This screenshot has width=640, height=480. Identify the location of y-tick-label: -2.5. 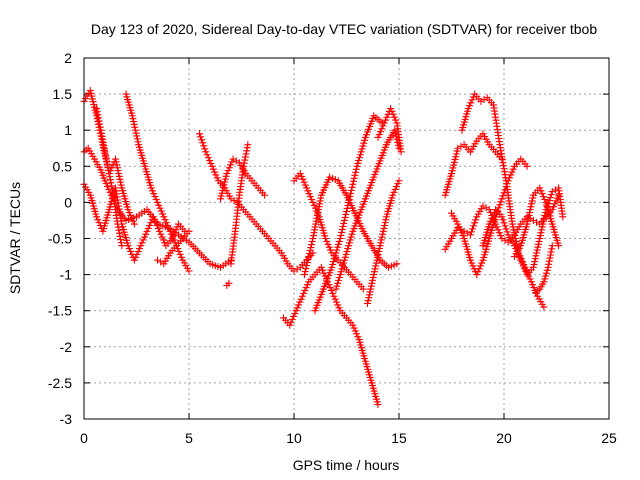
(60, 383).